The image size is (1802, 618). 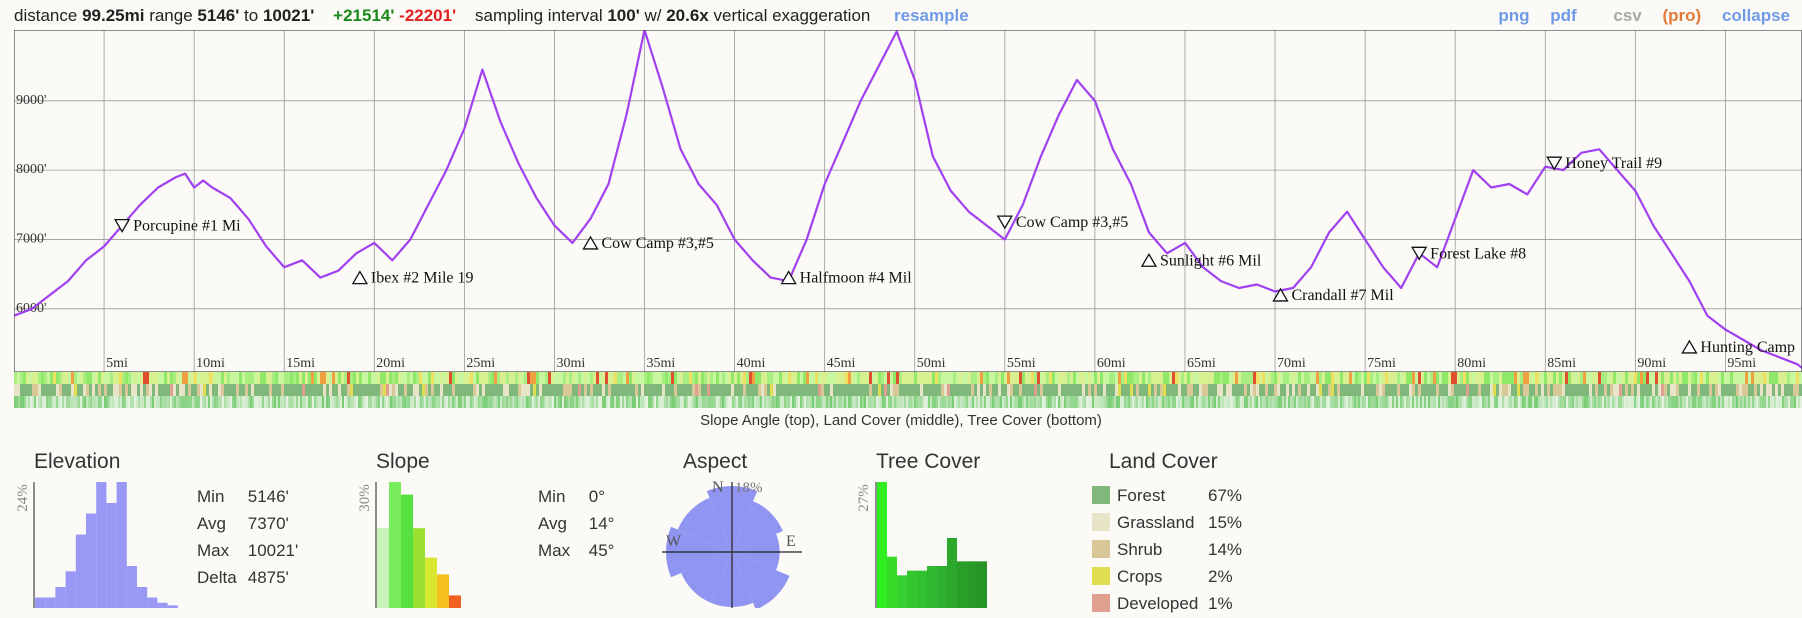 I want to click on stat-value: 5146', so click(x=268, y=496).